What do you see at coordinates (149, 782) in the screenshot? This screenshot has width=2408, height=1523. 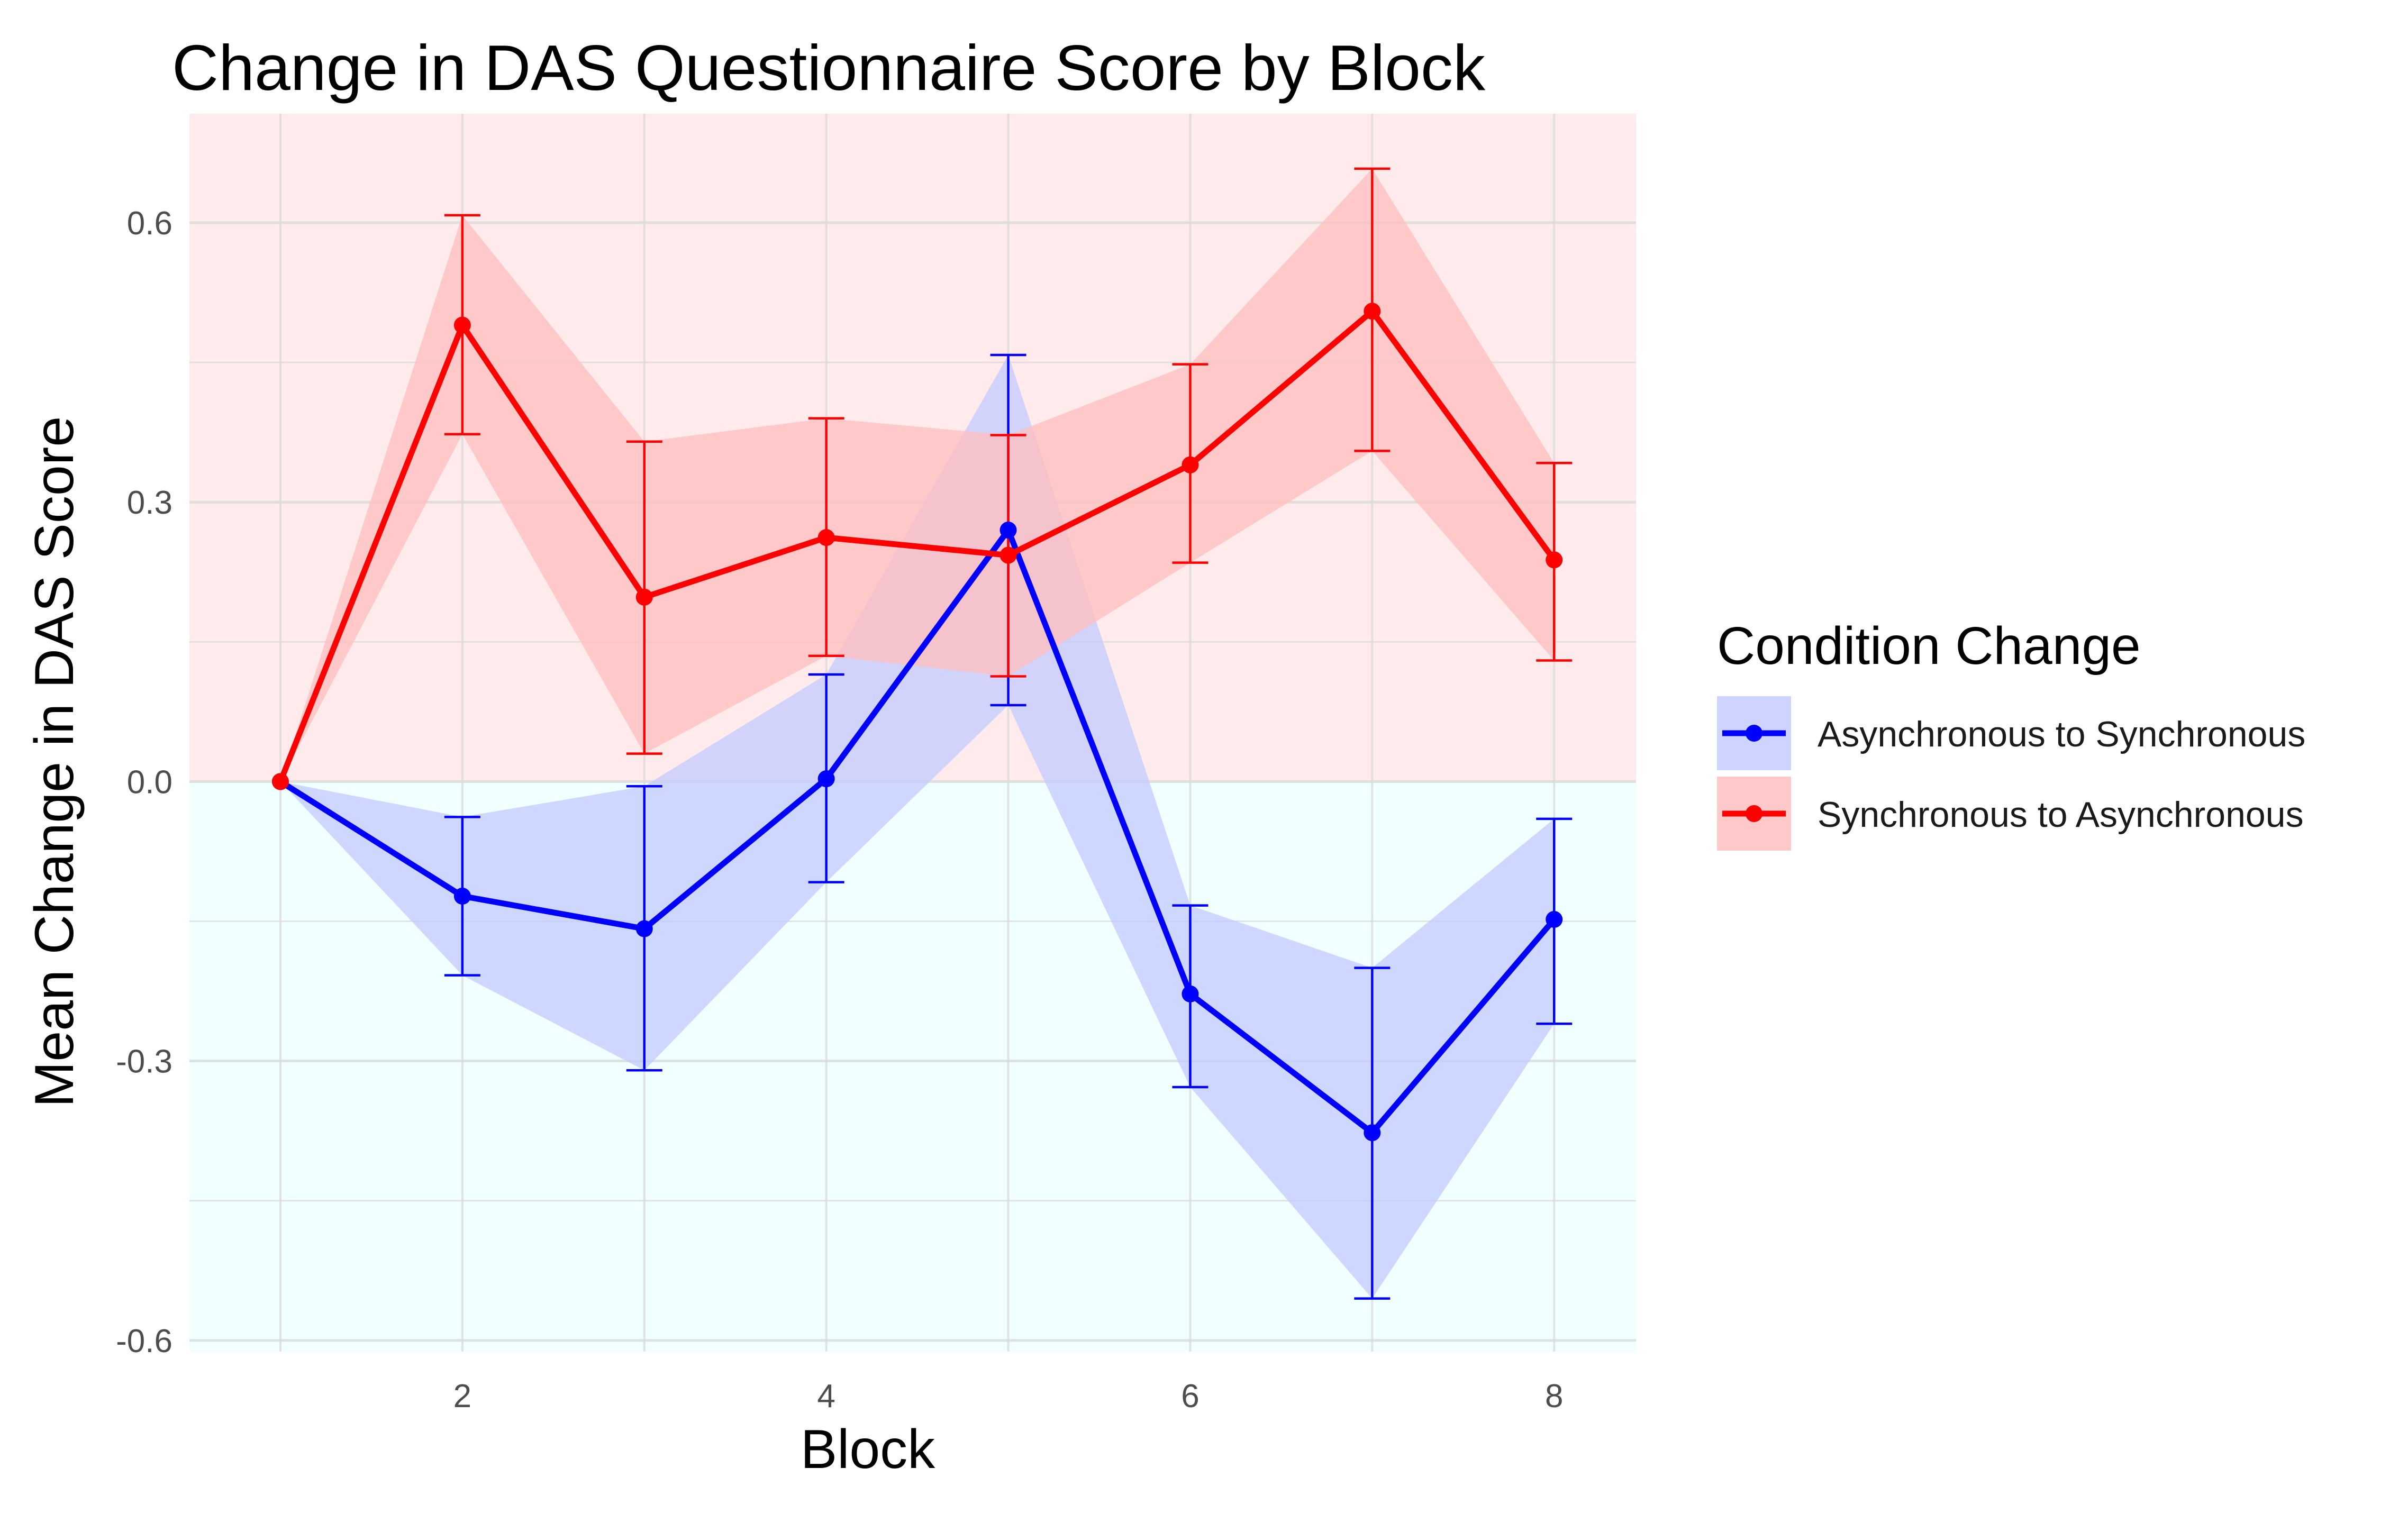 I see `y-tick-label: 0.0` at bounding box center [149, 782].